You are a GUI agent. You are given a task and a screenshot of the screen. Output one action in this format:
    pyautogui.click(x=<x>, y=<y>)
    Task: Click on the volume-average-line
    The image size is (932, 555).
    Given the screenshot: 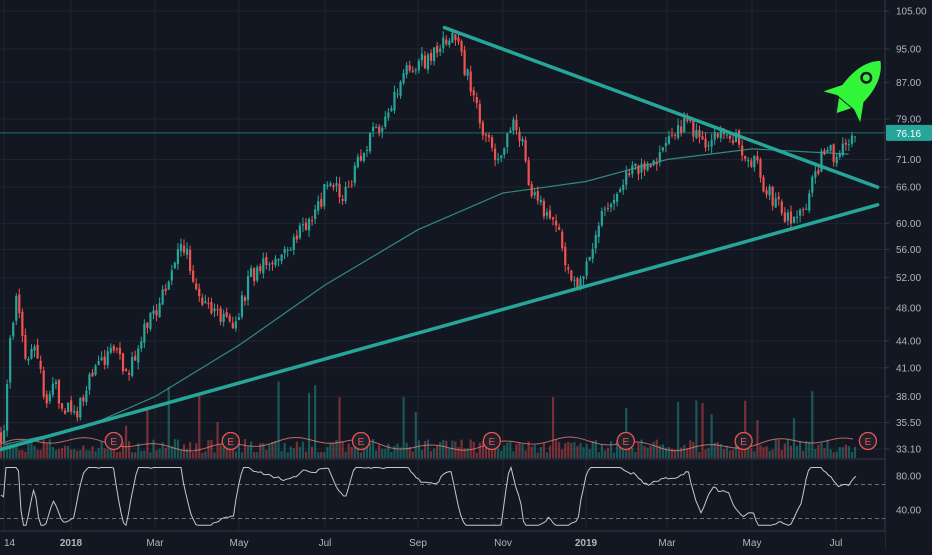 What is the action you would take?
    pyautogui.click(x=427, y=444)
    